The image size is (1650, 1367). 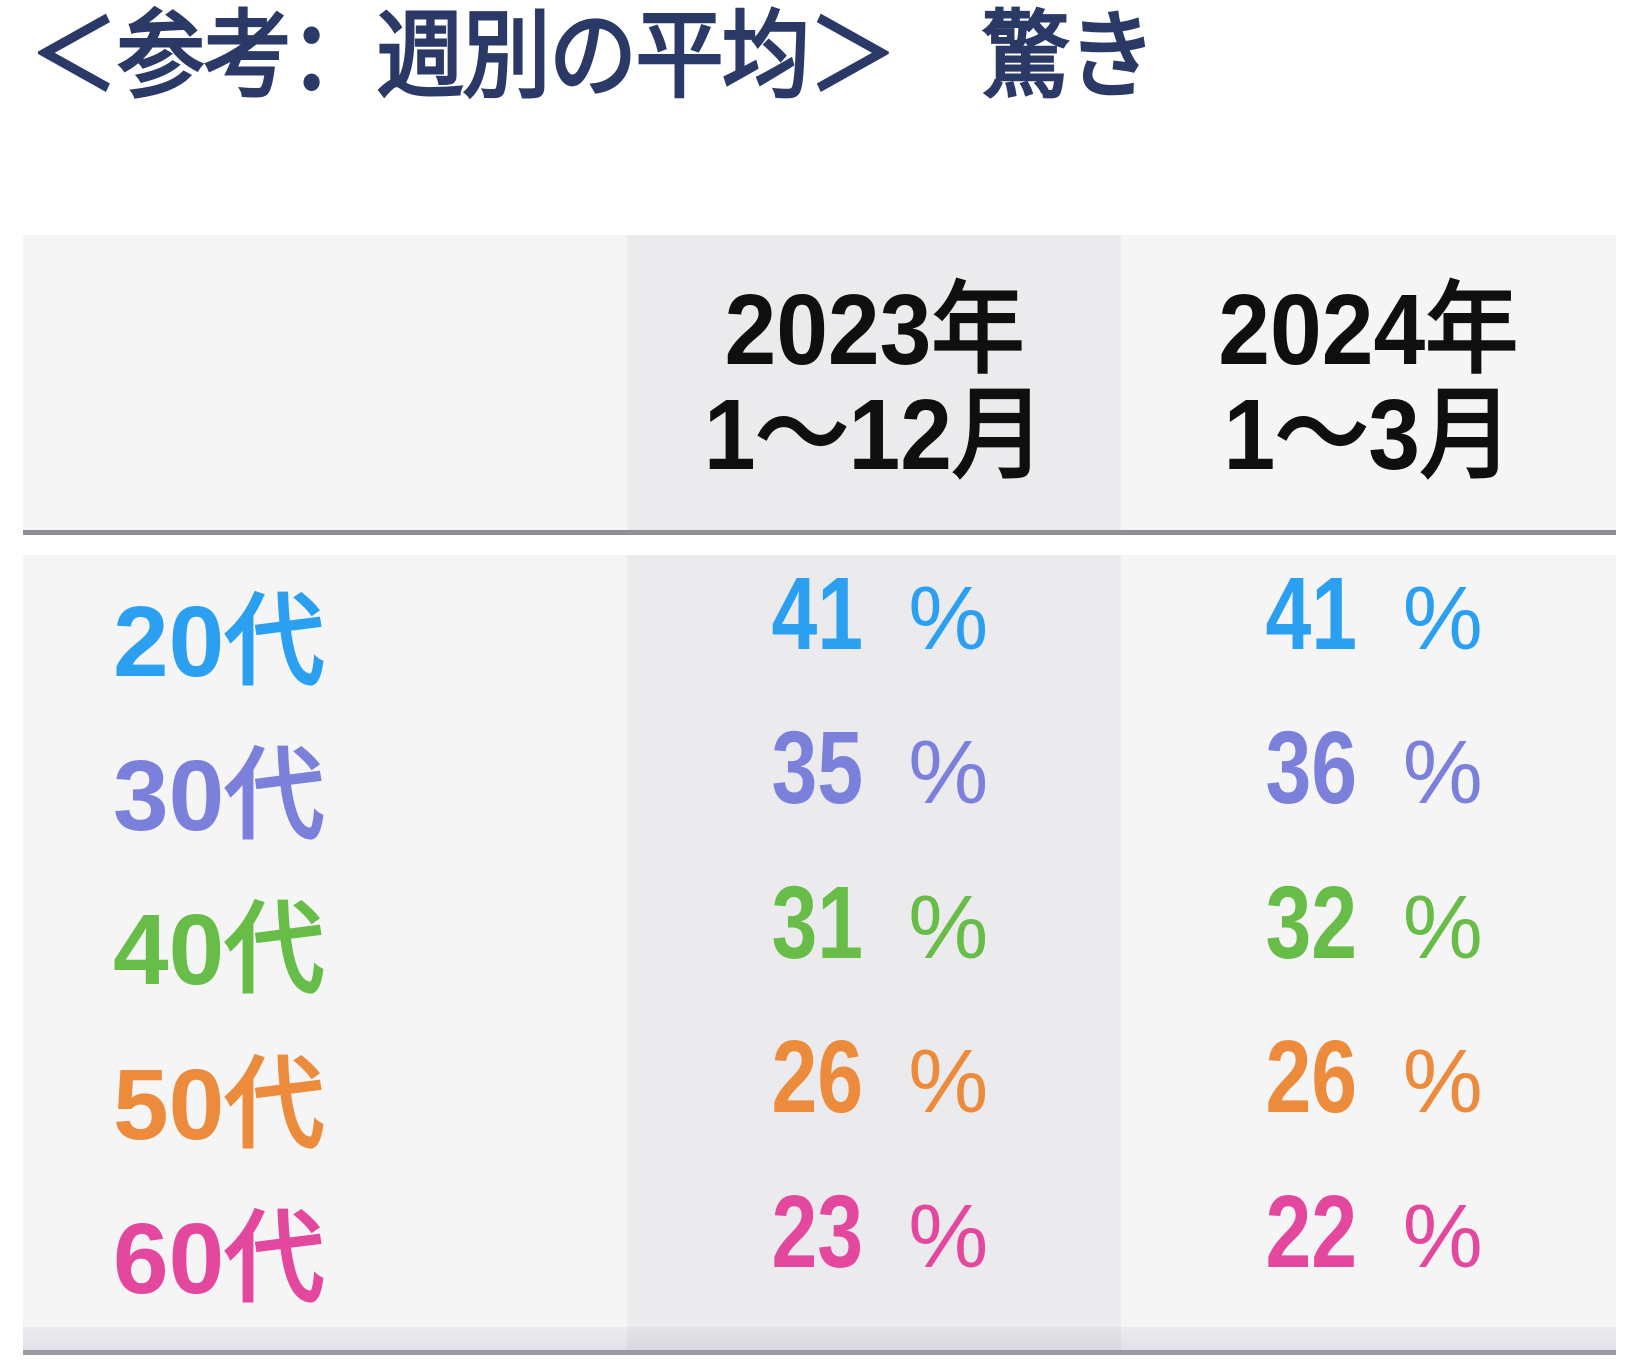 I want to click on value-2023: 35 %, so click(x=874, y=786).